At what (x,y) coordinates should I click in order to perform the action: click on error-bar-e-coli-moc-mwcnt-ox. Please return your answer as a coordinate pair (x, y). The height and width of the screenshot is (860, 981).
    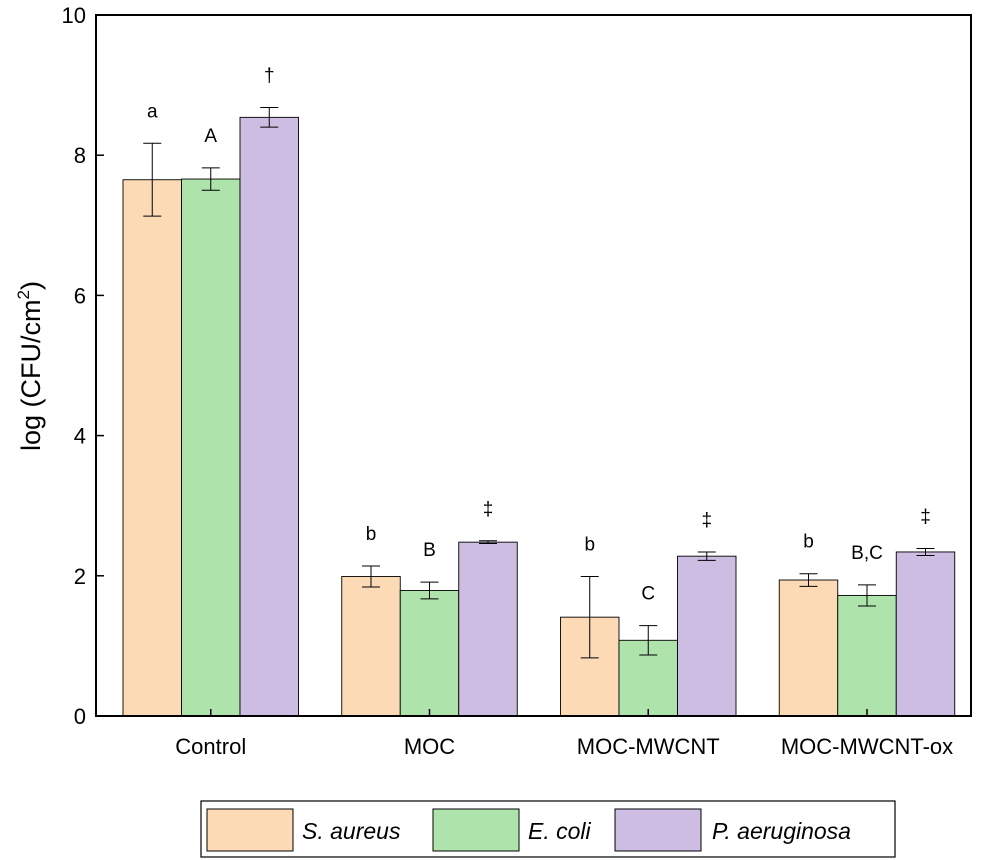
    Looking at the image, I should click on (867, 595).